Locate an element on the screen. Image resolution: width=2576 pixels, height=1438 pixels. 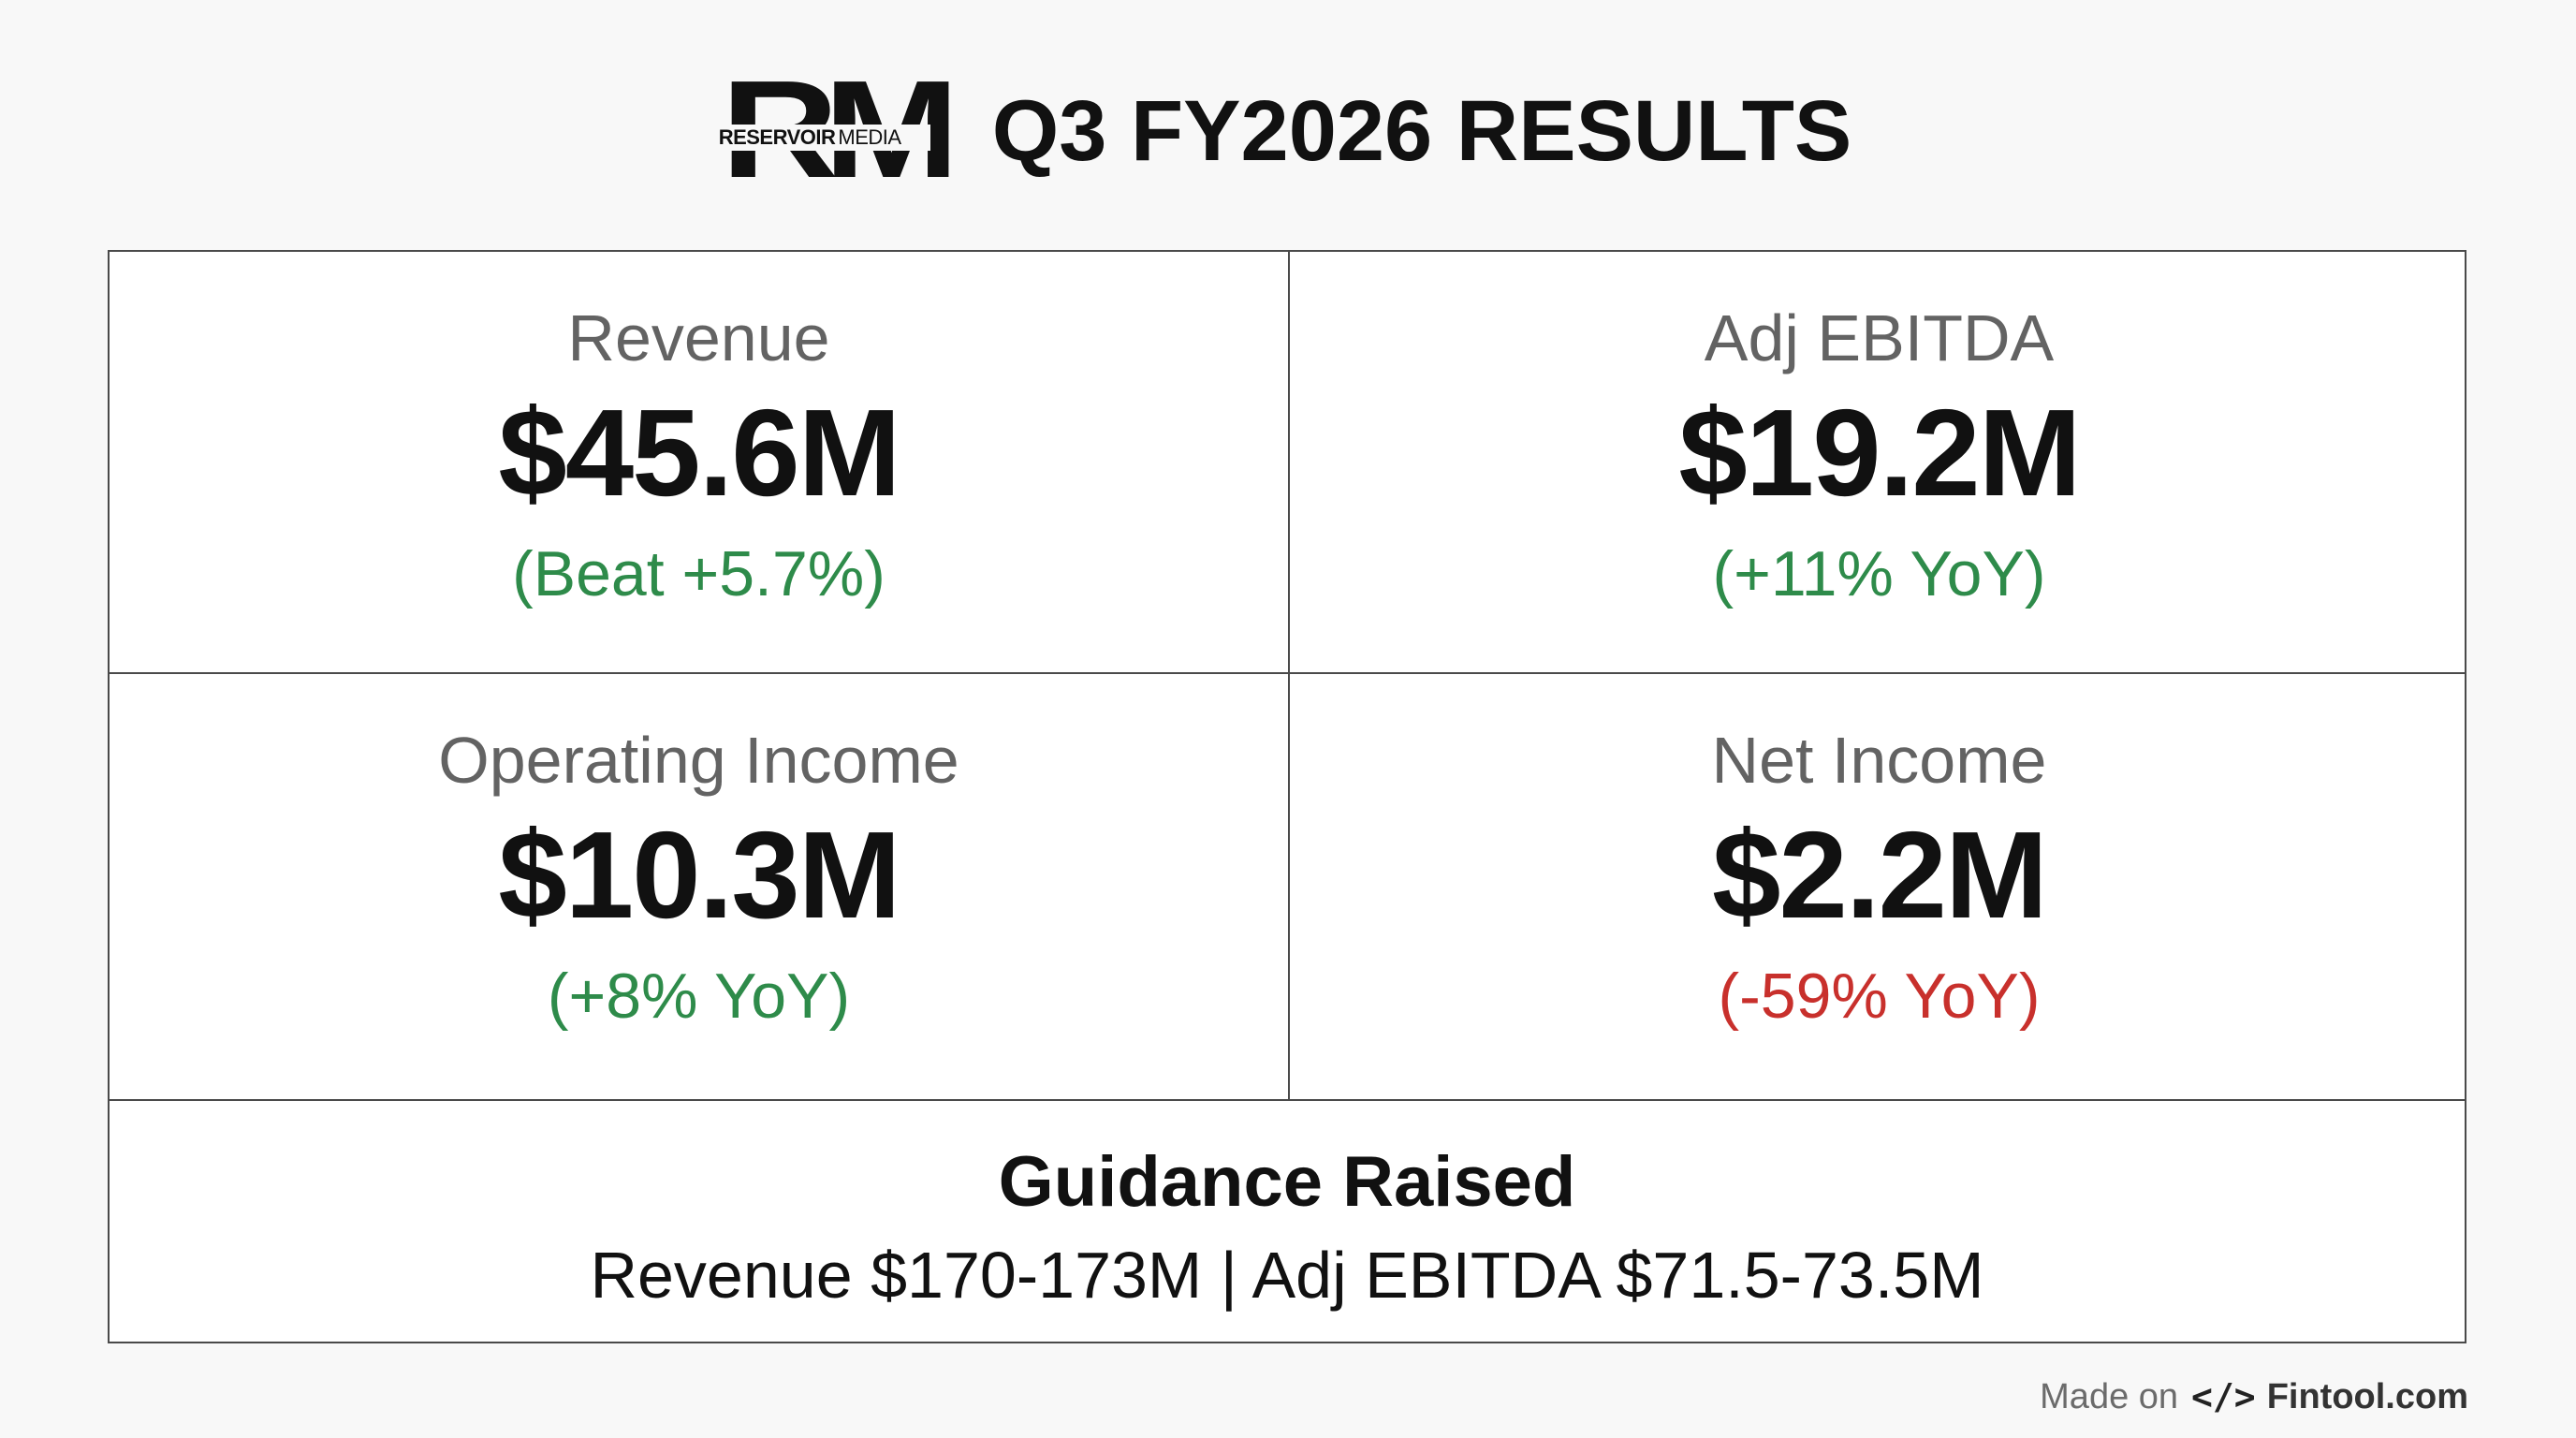
reservoir-media-logo: RM RESERVOIR MEDIA is located at coordinates (838, 130).